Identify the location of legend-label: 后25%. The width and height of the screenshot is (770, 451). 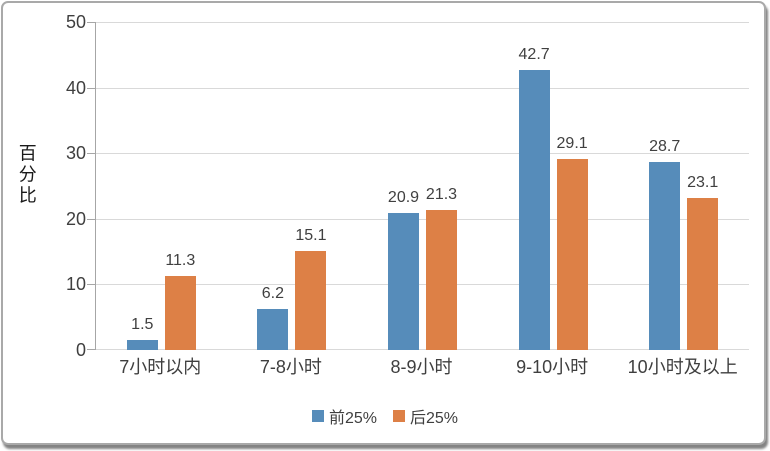
(434, 418).